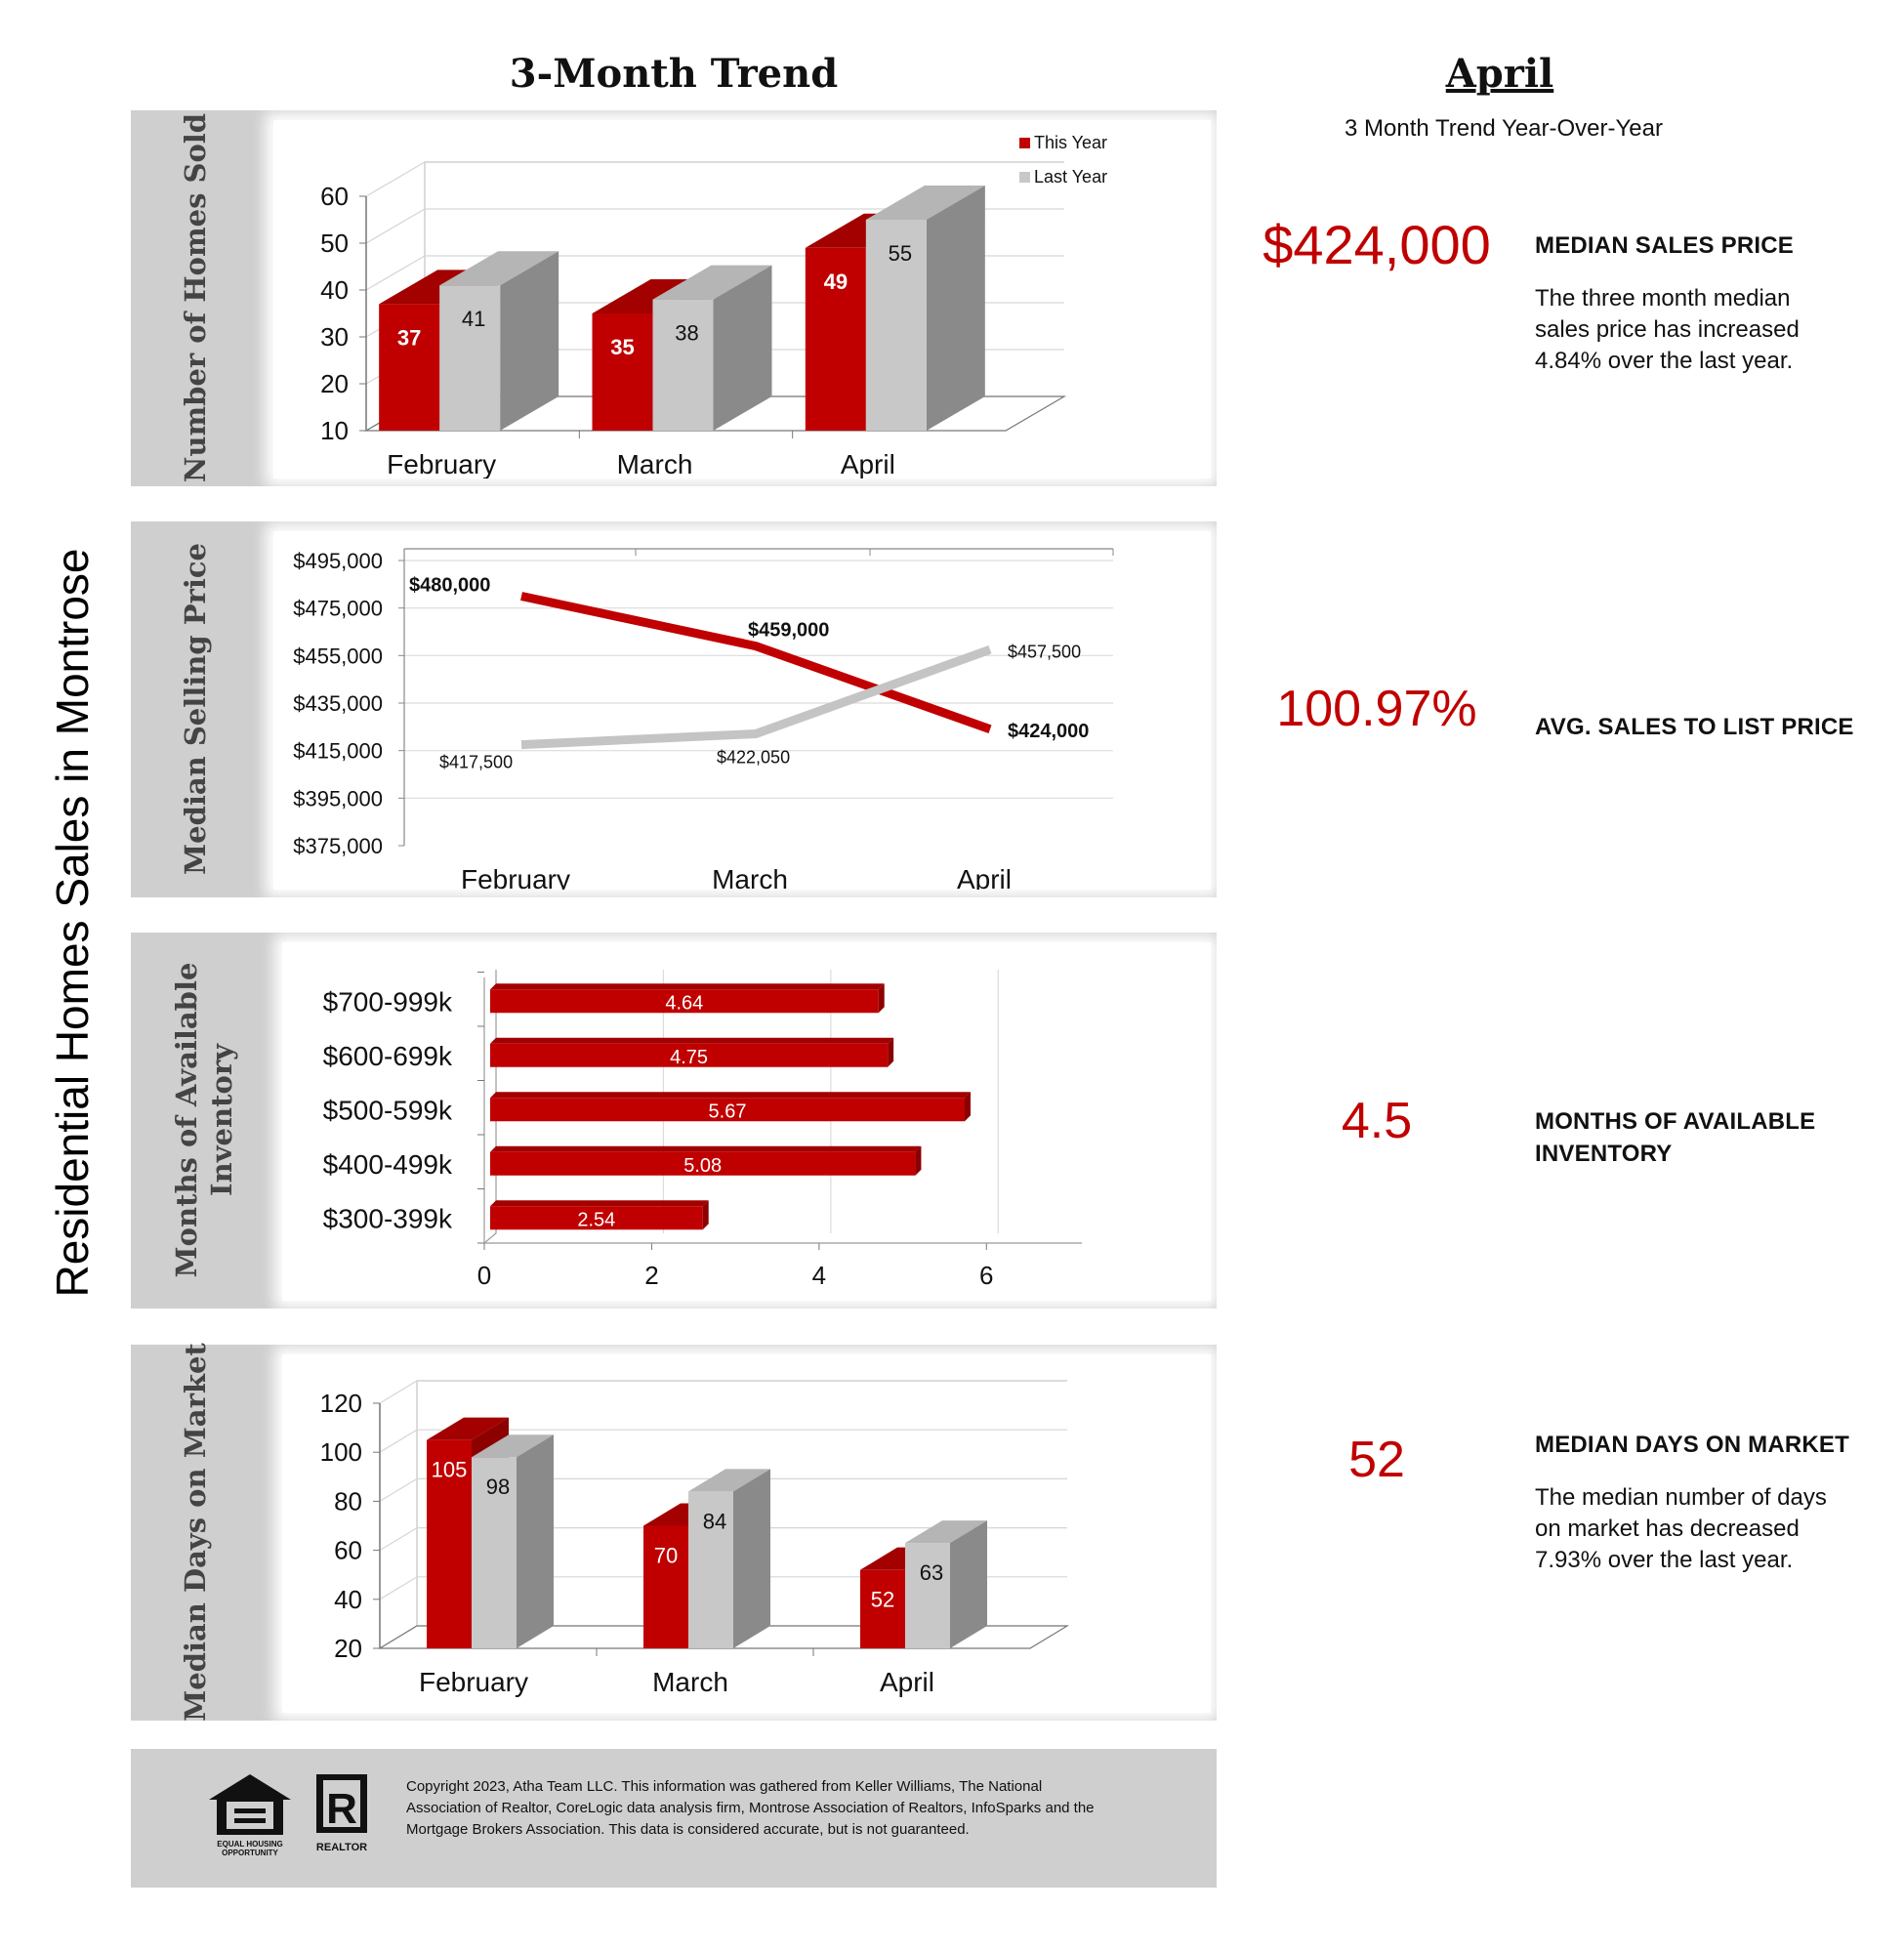 Image resolution: width=1904 pixels, height=1953 pixels. I want to click on last-year-line, so click(756, 697).